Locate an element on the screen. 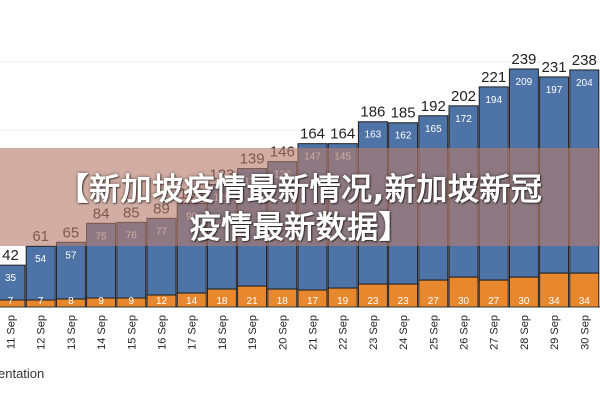 The image size is (600, 400). data-label-top: 197 is located at coordinates (554, 90).